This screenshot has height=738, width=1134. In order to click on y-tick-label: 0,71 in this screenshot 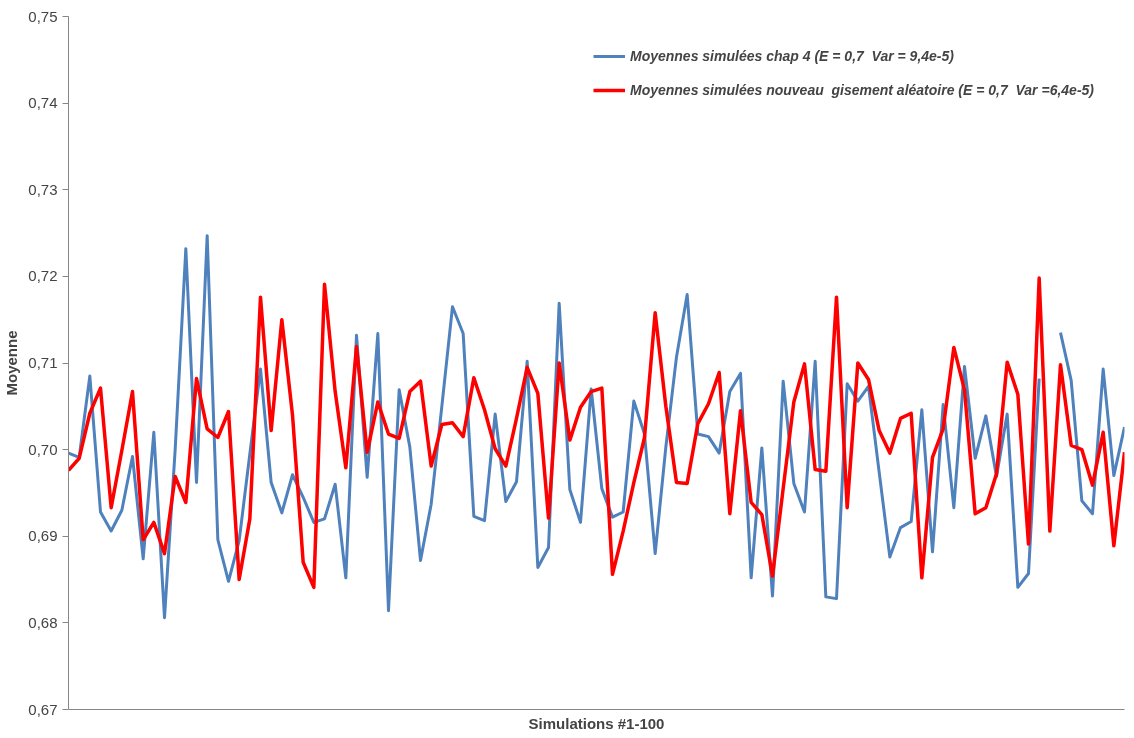, I will do `click(43, 362)`.